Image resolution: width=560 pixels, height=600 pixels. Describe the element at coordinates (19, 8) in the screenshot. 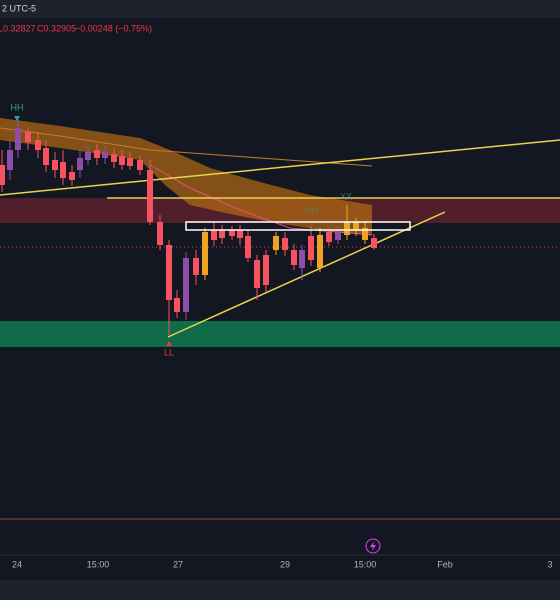

I see `timezone: 2 UTC-5` at that location.